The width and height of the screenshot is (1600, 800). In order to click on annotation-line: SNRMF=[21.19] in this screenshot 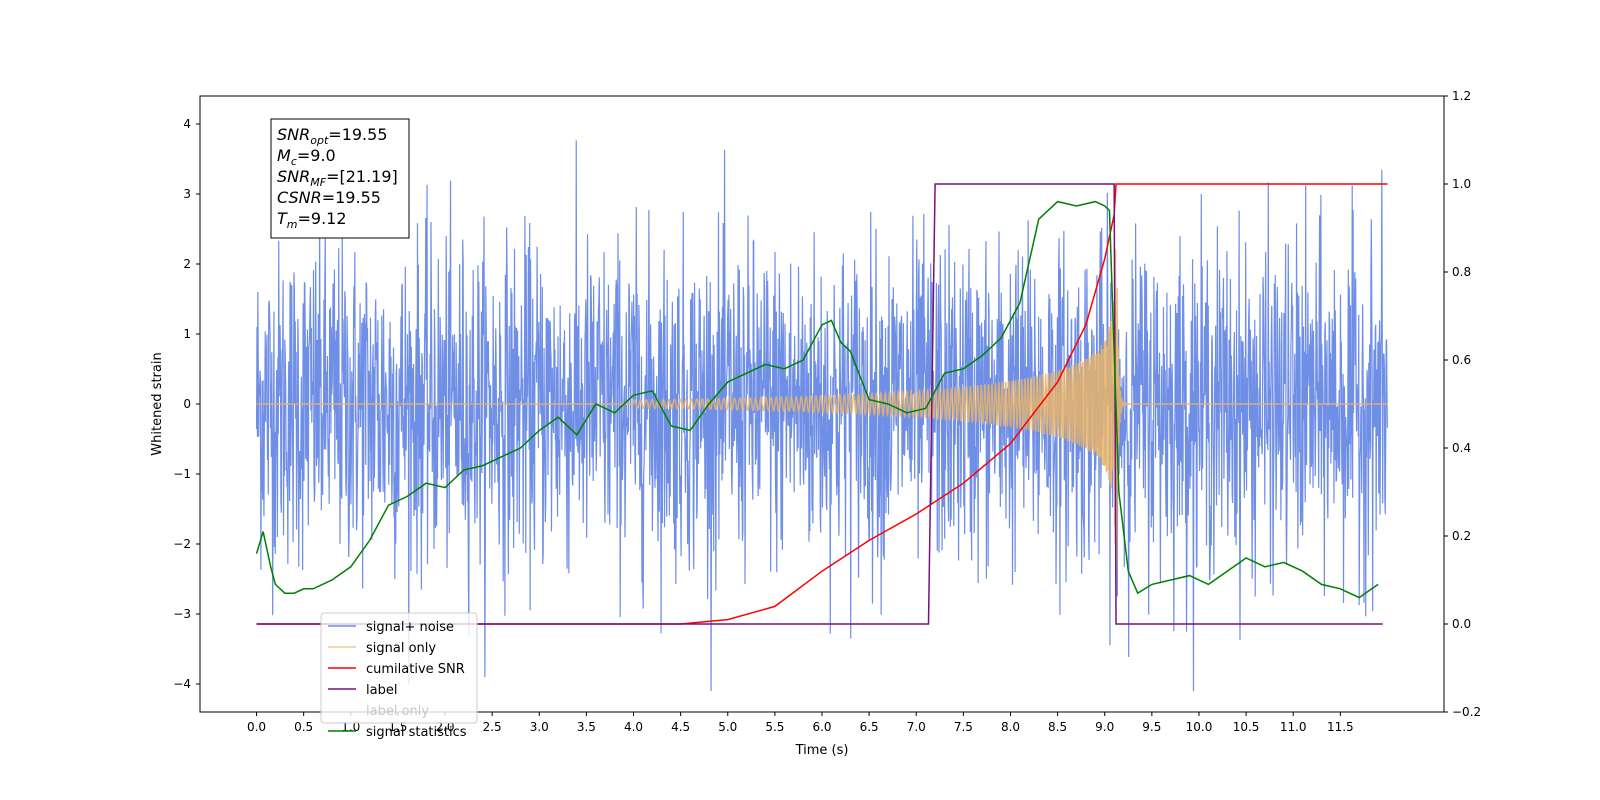, I will do `click(337, 178)`.